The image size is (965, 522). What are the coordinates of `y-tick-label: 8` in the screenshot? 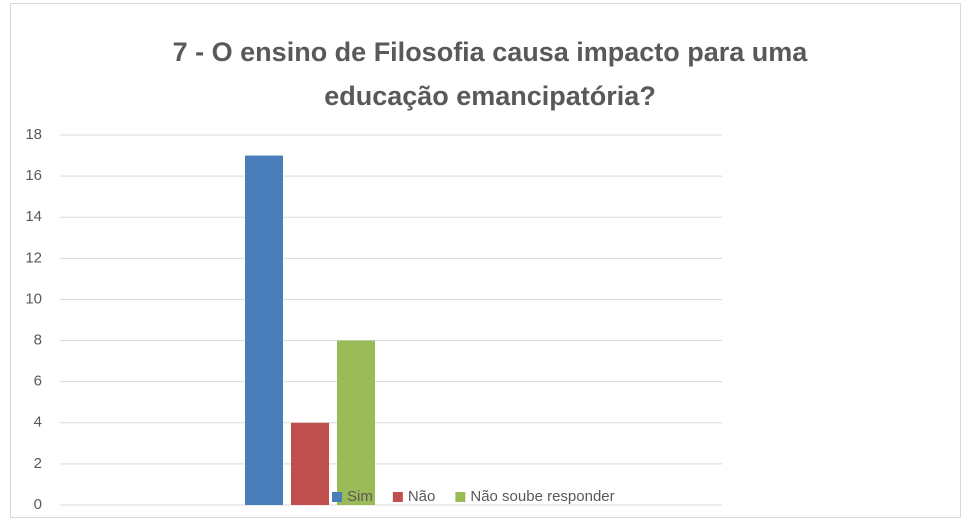 It's located at (38, 340).